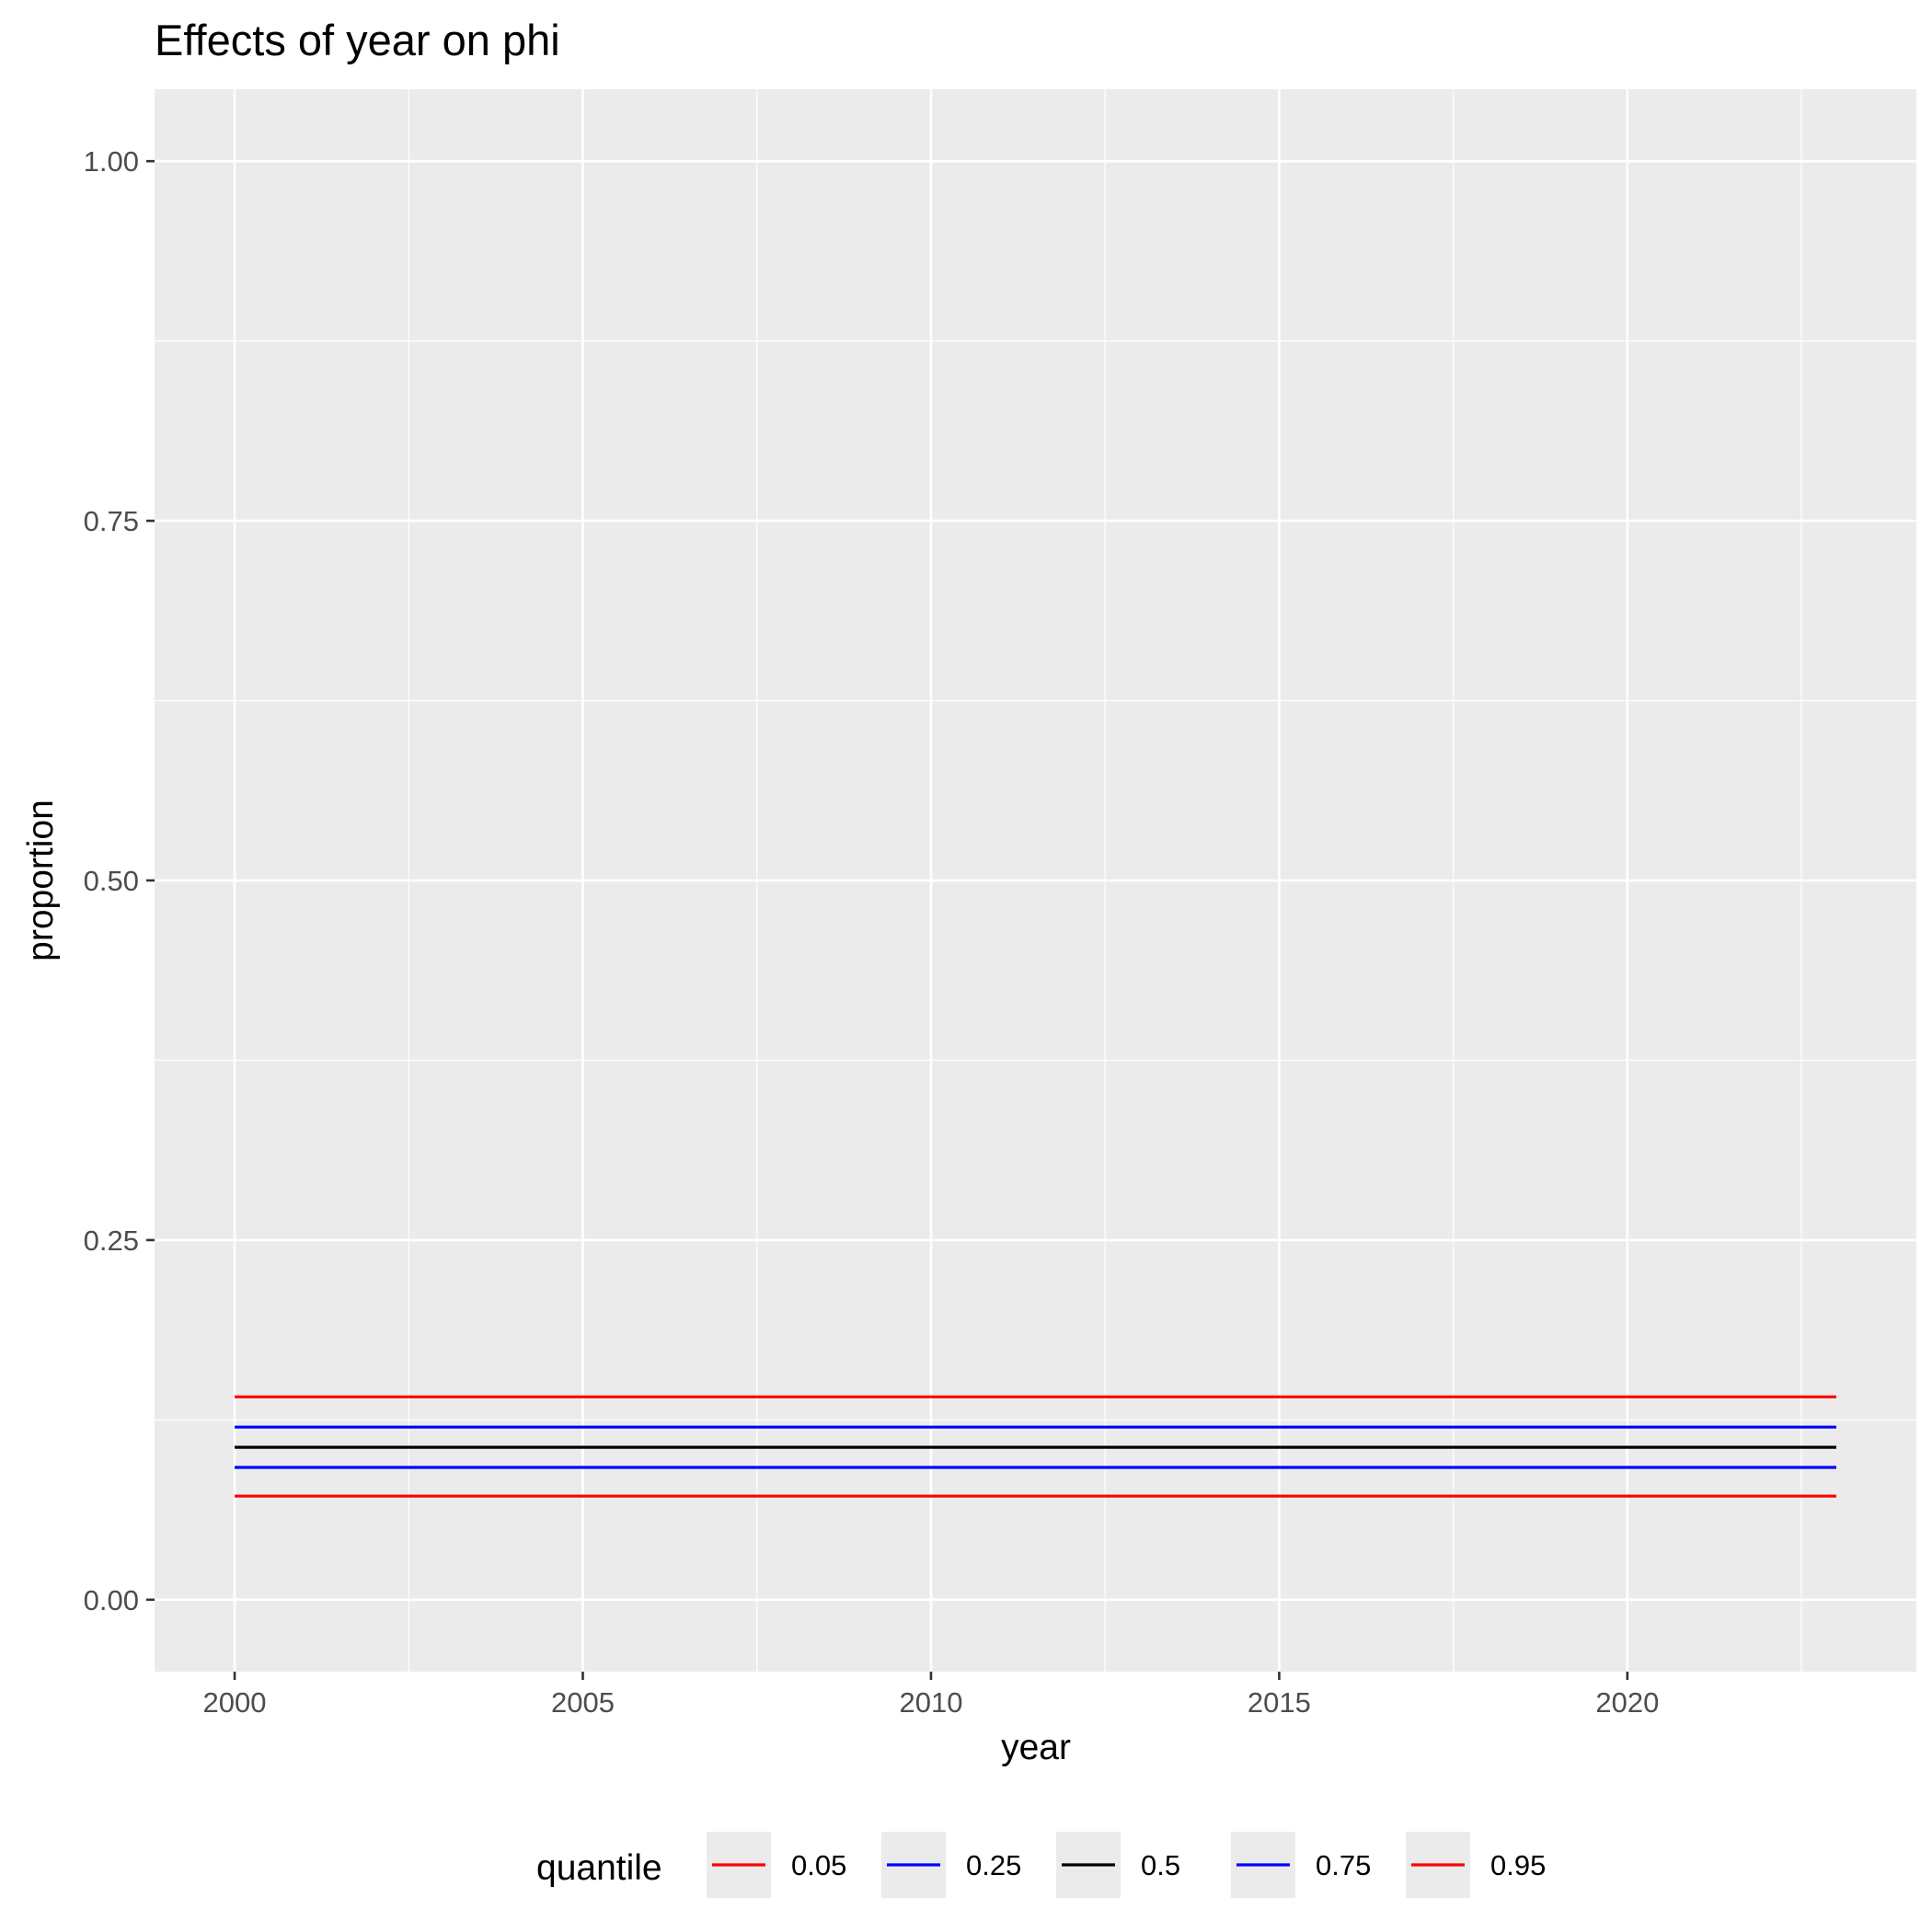 The image size is (1932, 1932). Describe the element at coordinates (930, 1702) in the screenshot. I see `x-tick-label: 2010` at that location.